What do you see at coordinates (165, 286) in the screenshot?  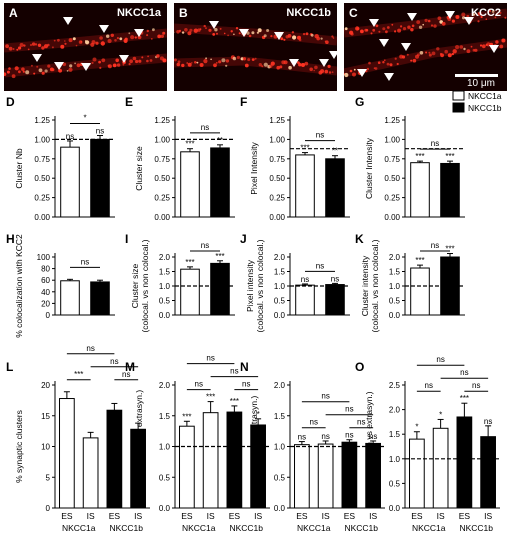 I see `y-tick-label: 1.0` at bounding box center [165, 286].